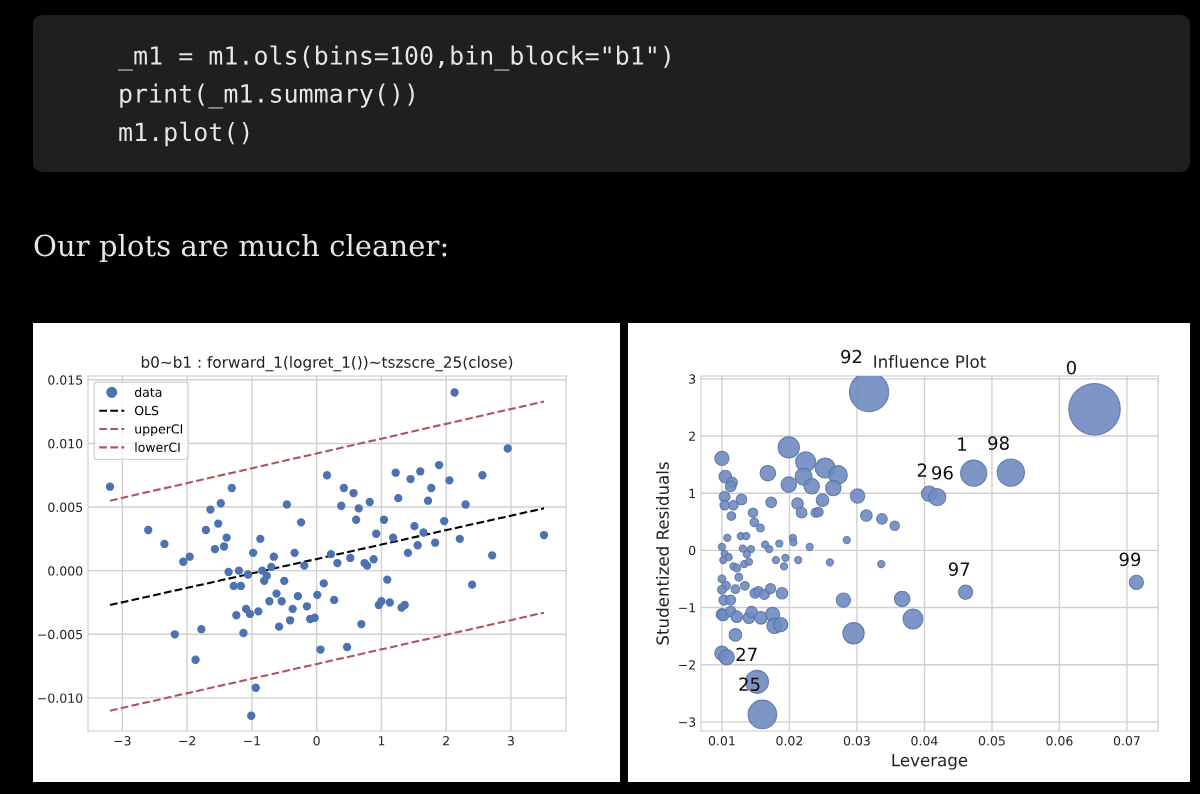 This screenshot has height=794, width=1200. What do you see at coordinates (60, 634) in the screenshot?
I see `y-tick-label: −0.005` at bounding box center [60, 634].